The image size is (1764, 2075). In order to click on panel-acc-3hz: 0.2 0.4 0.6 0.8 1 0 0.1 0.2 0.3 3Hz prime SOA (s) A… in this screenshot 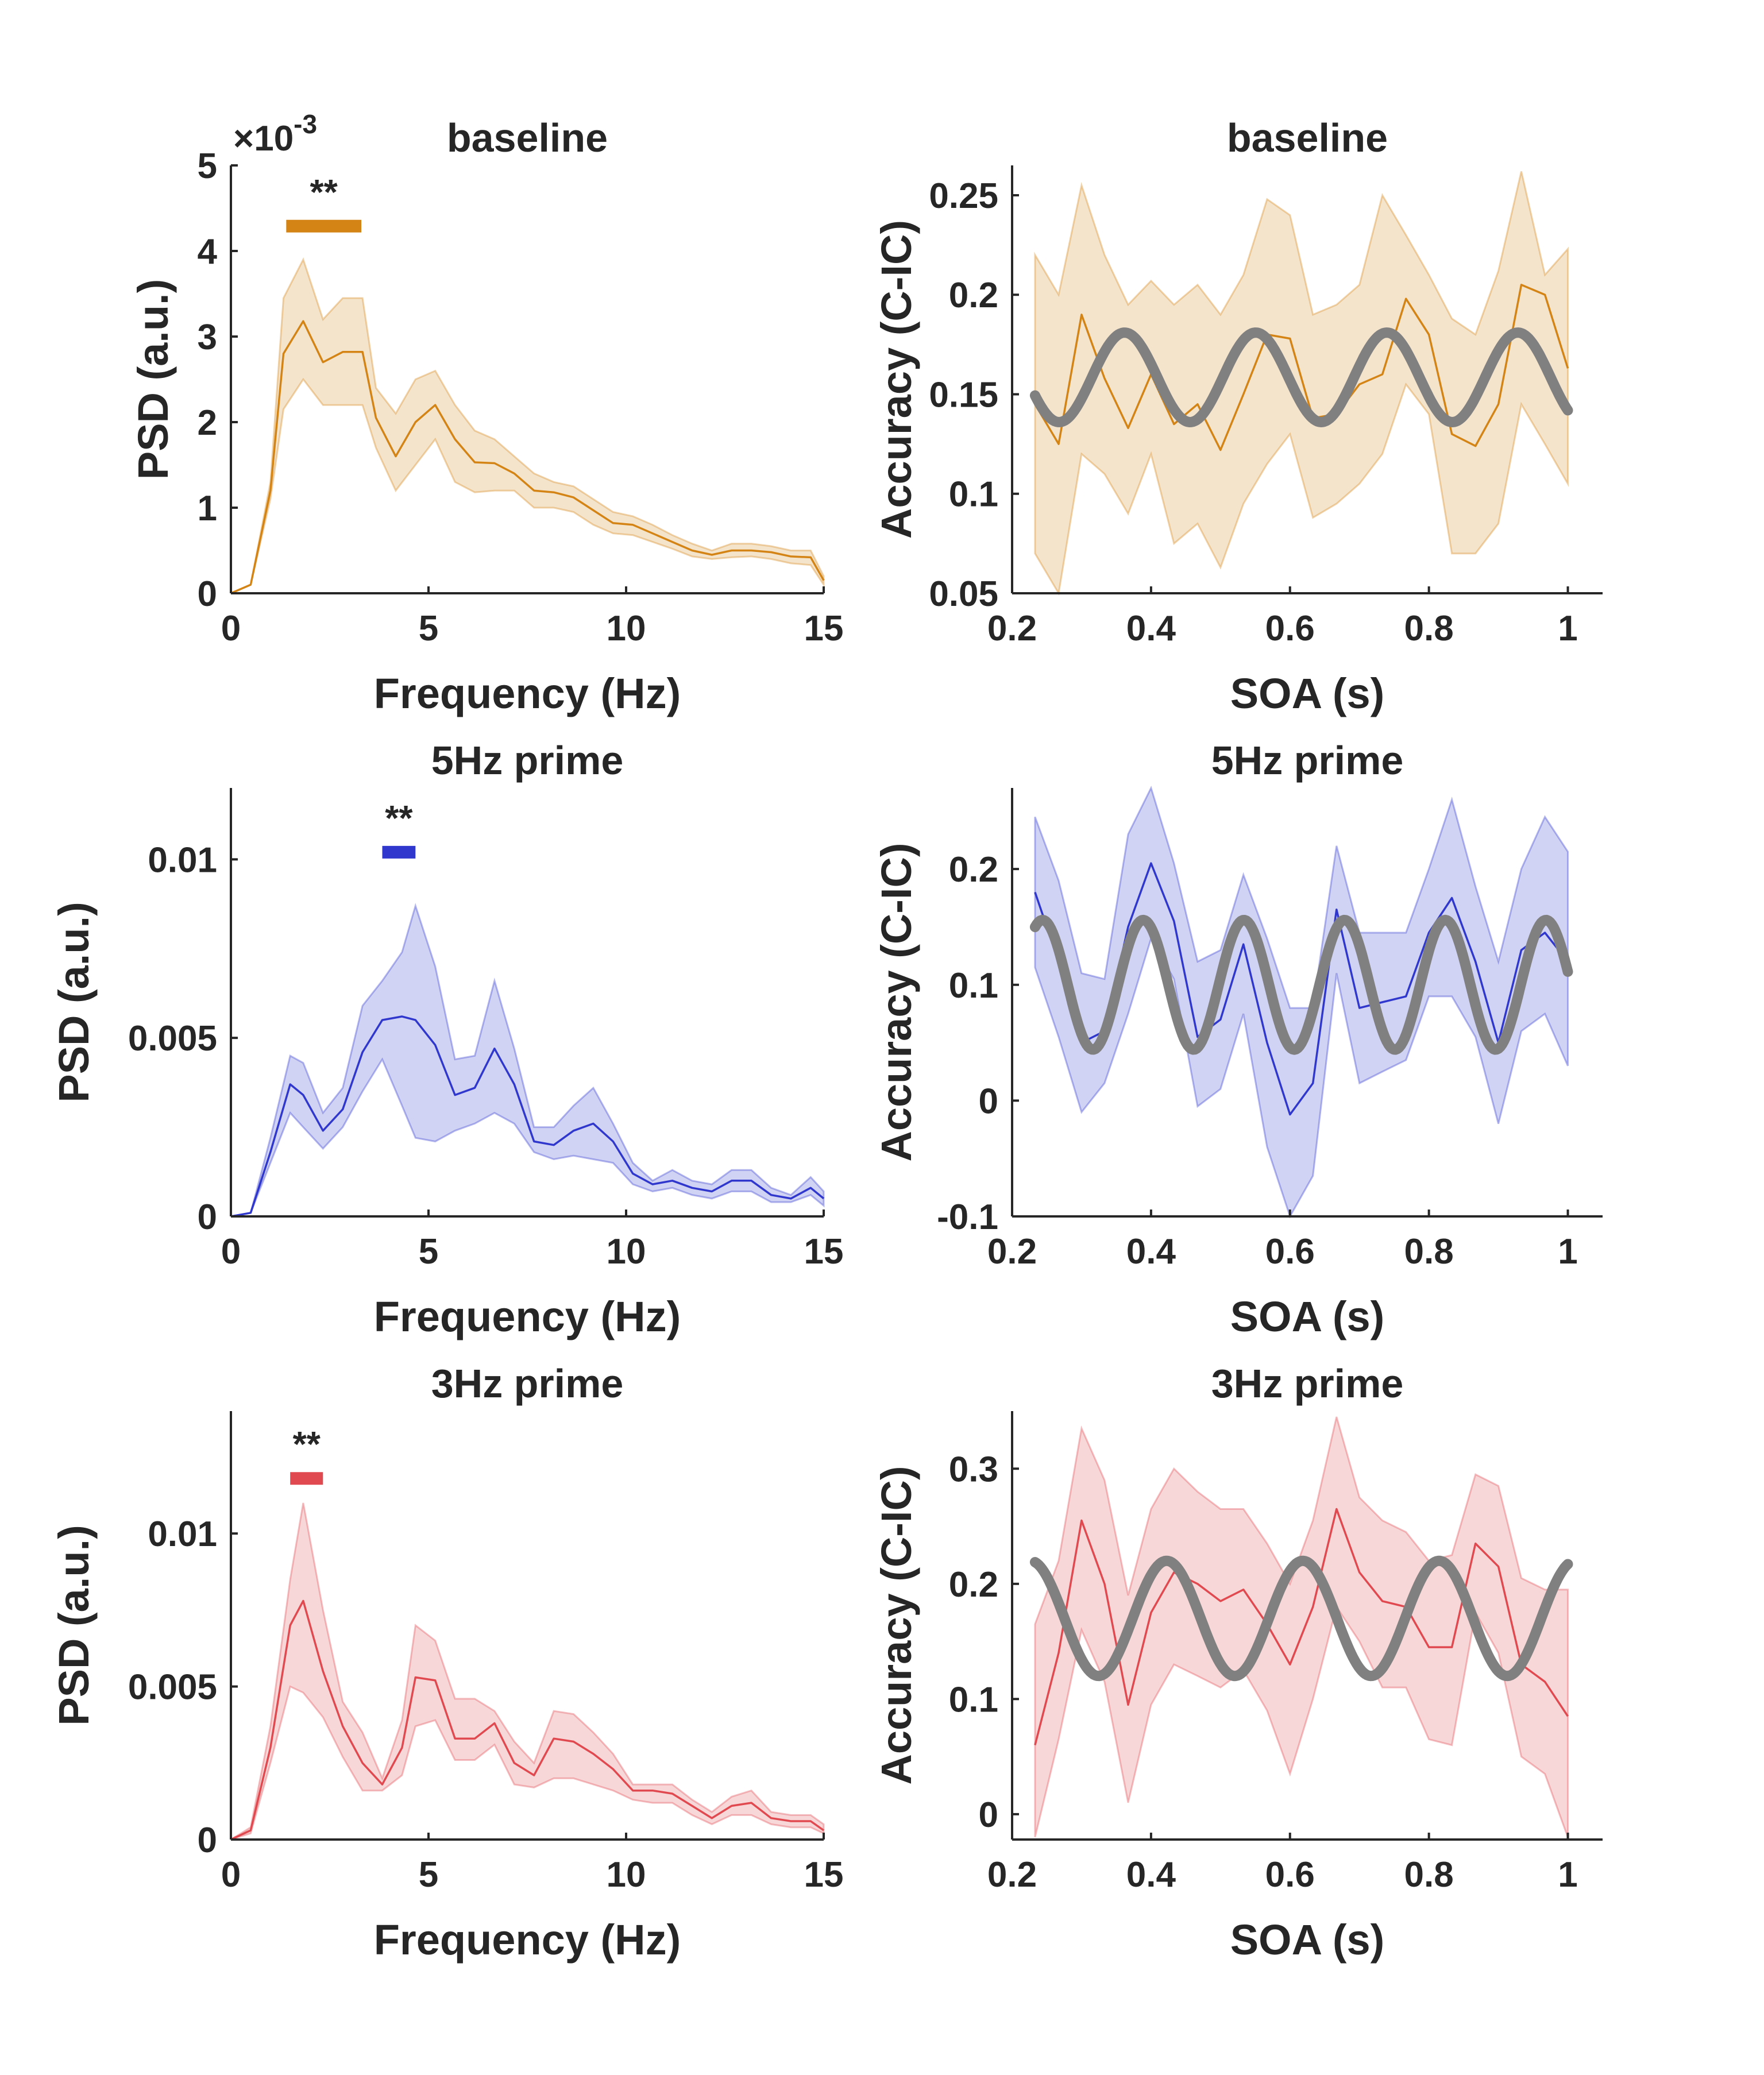, I will do `click(1238, 1662)`.